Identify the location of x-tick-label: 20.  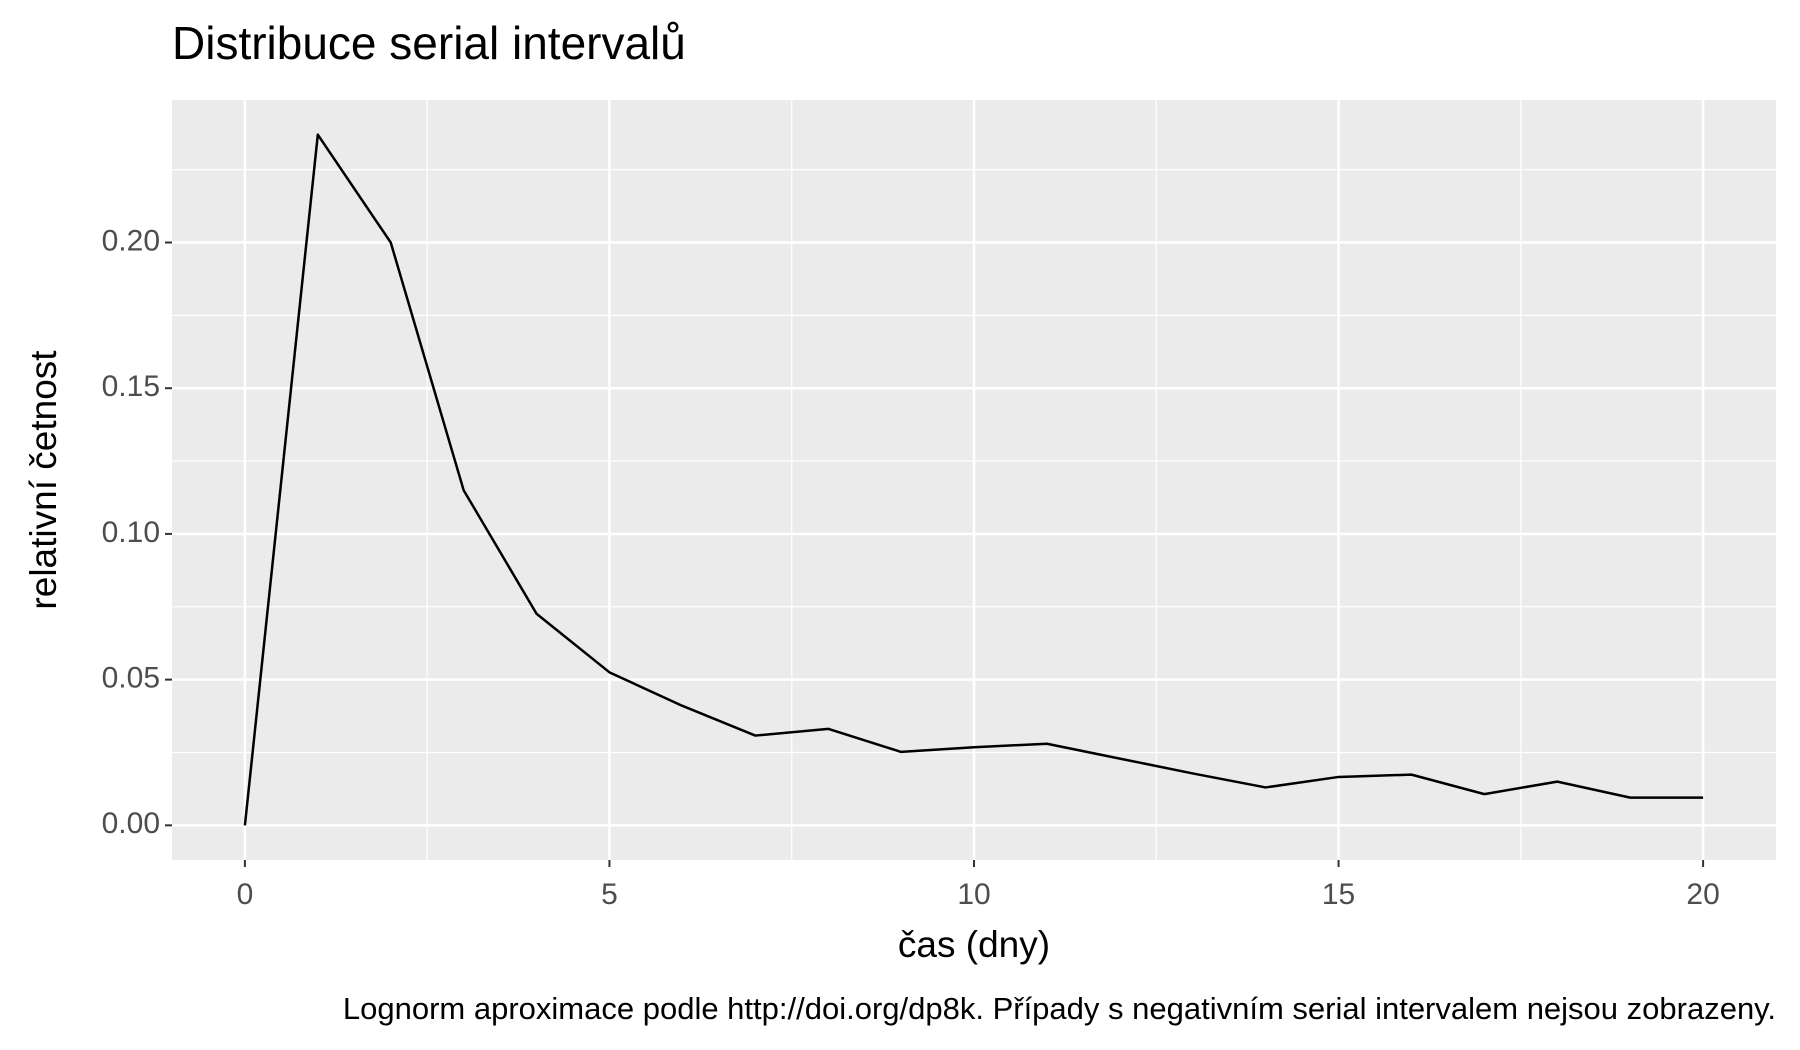
(1702, 894).